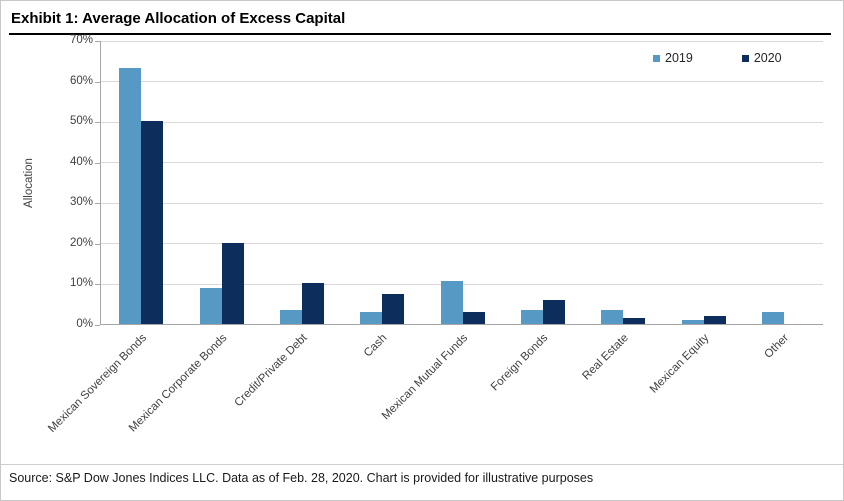  Describe the element at coordinates (451, 302) in the screenshot. I see `bar-2019-mexican-mutual-funds` at that location.